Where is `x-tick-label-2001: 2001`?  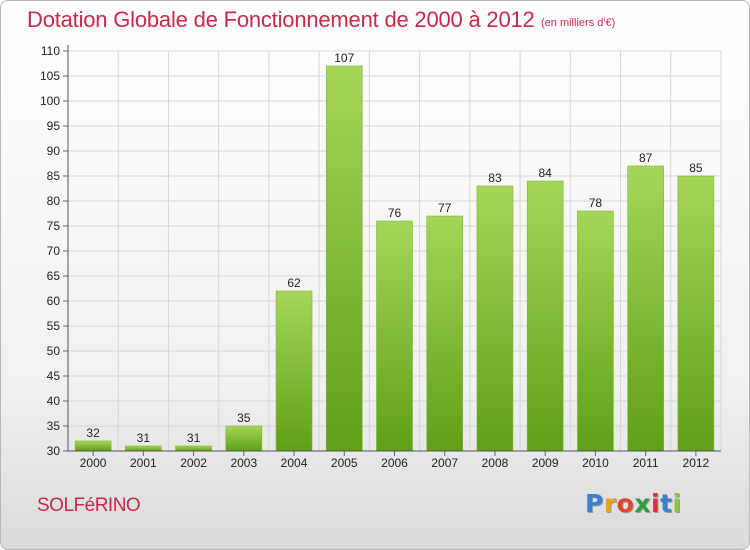
x-tick-label-2001: 2001 is located at coordinates (143, 463).